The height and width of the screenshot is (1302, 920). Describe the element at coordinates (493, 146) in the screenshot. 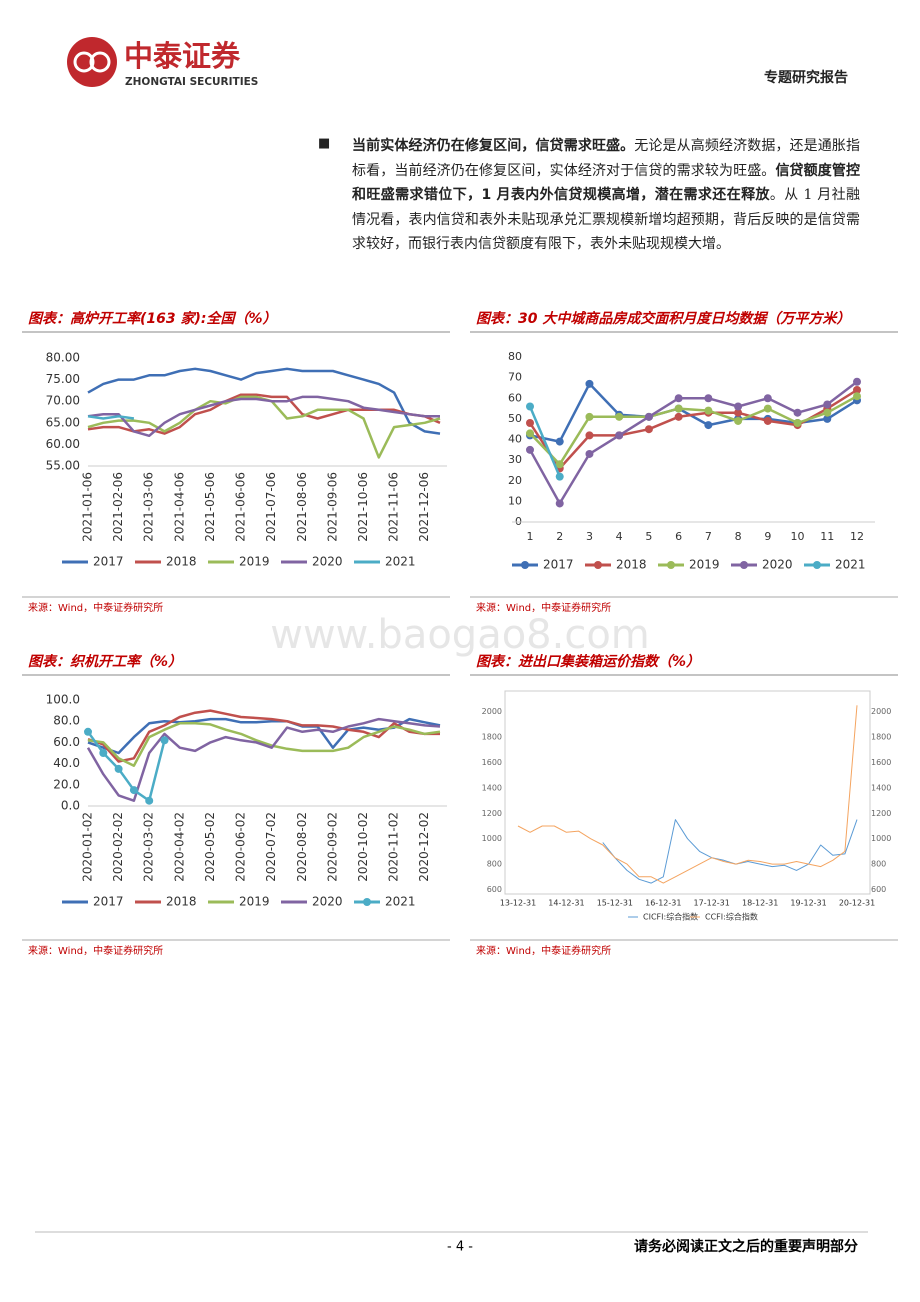

I see `text-segment: 当前实体经济仍在修复区间，信贷需求旺盛。` at that location.